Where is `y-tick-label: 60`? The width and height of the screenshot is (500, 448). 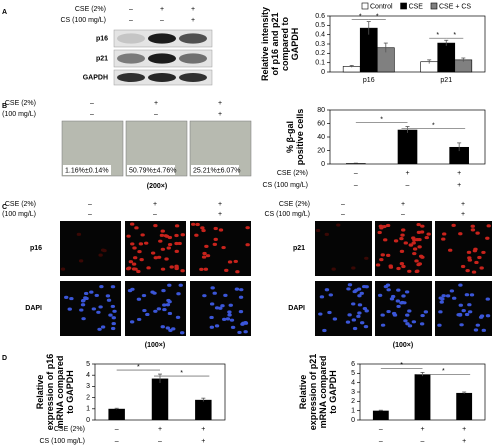 y-tick-label: 60 is located at coordinates (321, 123).